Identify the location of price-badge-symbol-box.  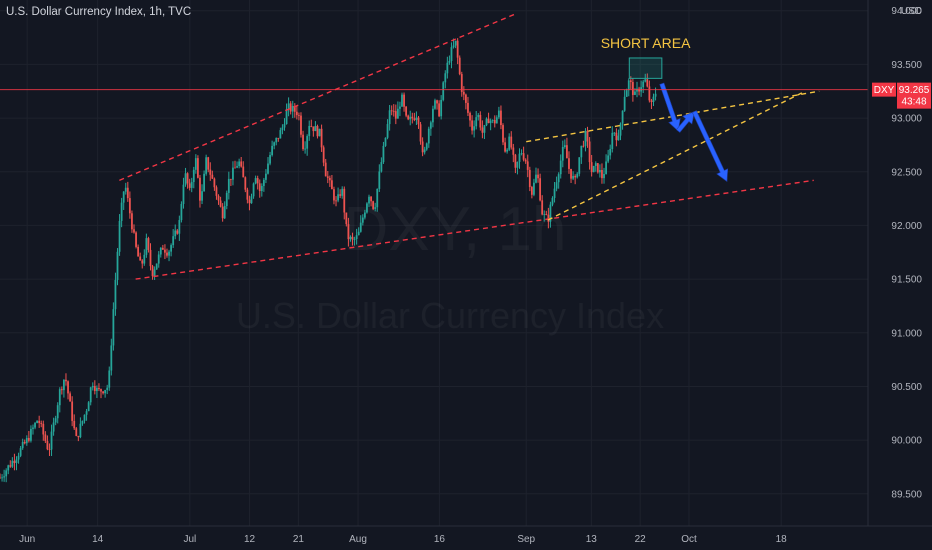
(884, 89).